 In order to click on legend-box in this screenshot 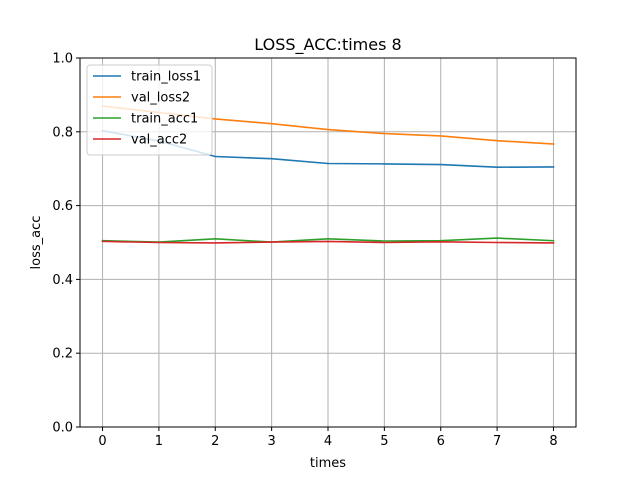, I will do `click(149, 110)`.